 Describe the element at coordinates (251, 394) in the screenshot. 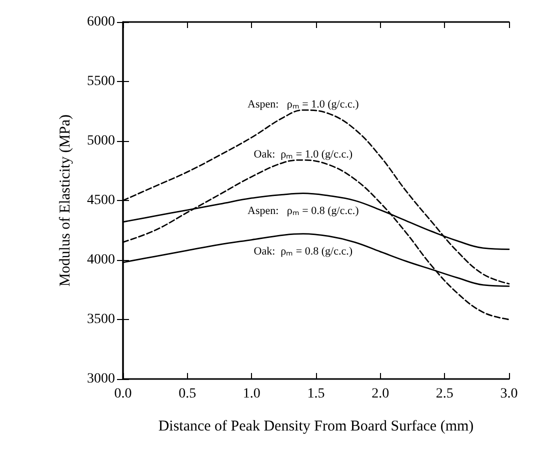

I see `x-tick-label: 1.0` at that location.